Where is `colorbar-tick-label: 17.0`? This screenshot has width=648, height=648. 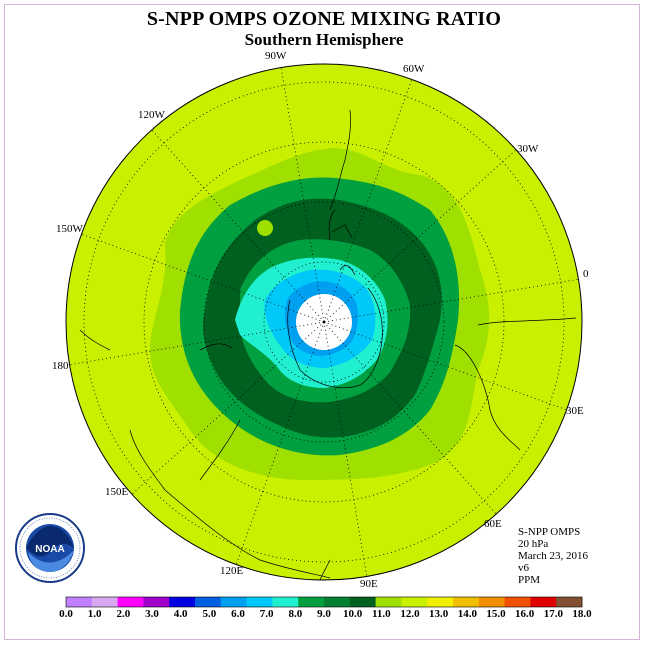 colorbar-tick-label: 17.0 is located at coordinates (553, 614).